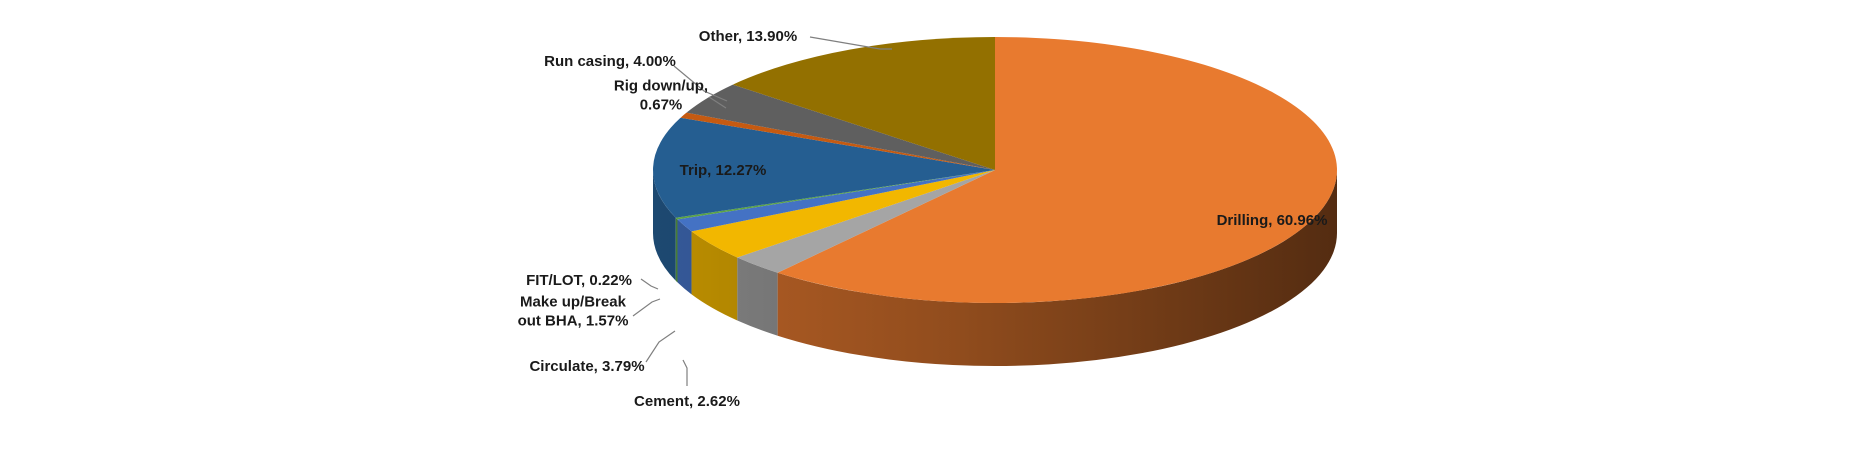 This screenshot has height=457, width=1866. Describe the element at coordinates (714, 276) in the screenshot. I see `pie-side-circulate` at that location.